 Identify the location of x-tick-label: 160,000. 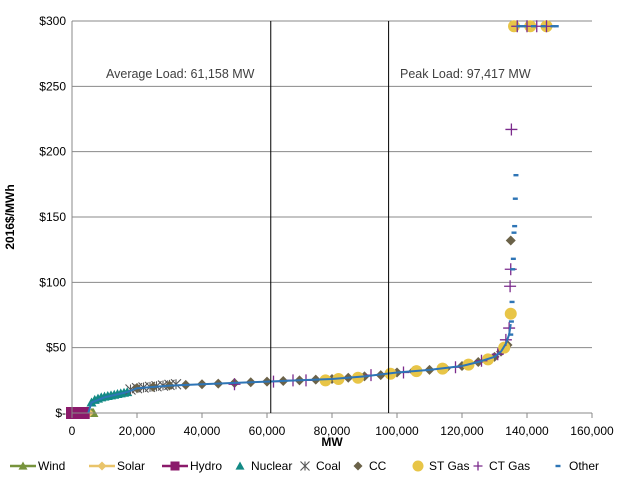
(592, 431).